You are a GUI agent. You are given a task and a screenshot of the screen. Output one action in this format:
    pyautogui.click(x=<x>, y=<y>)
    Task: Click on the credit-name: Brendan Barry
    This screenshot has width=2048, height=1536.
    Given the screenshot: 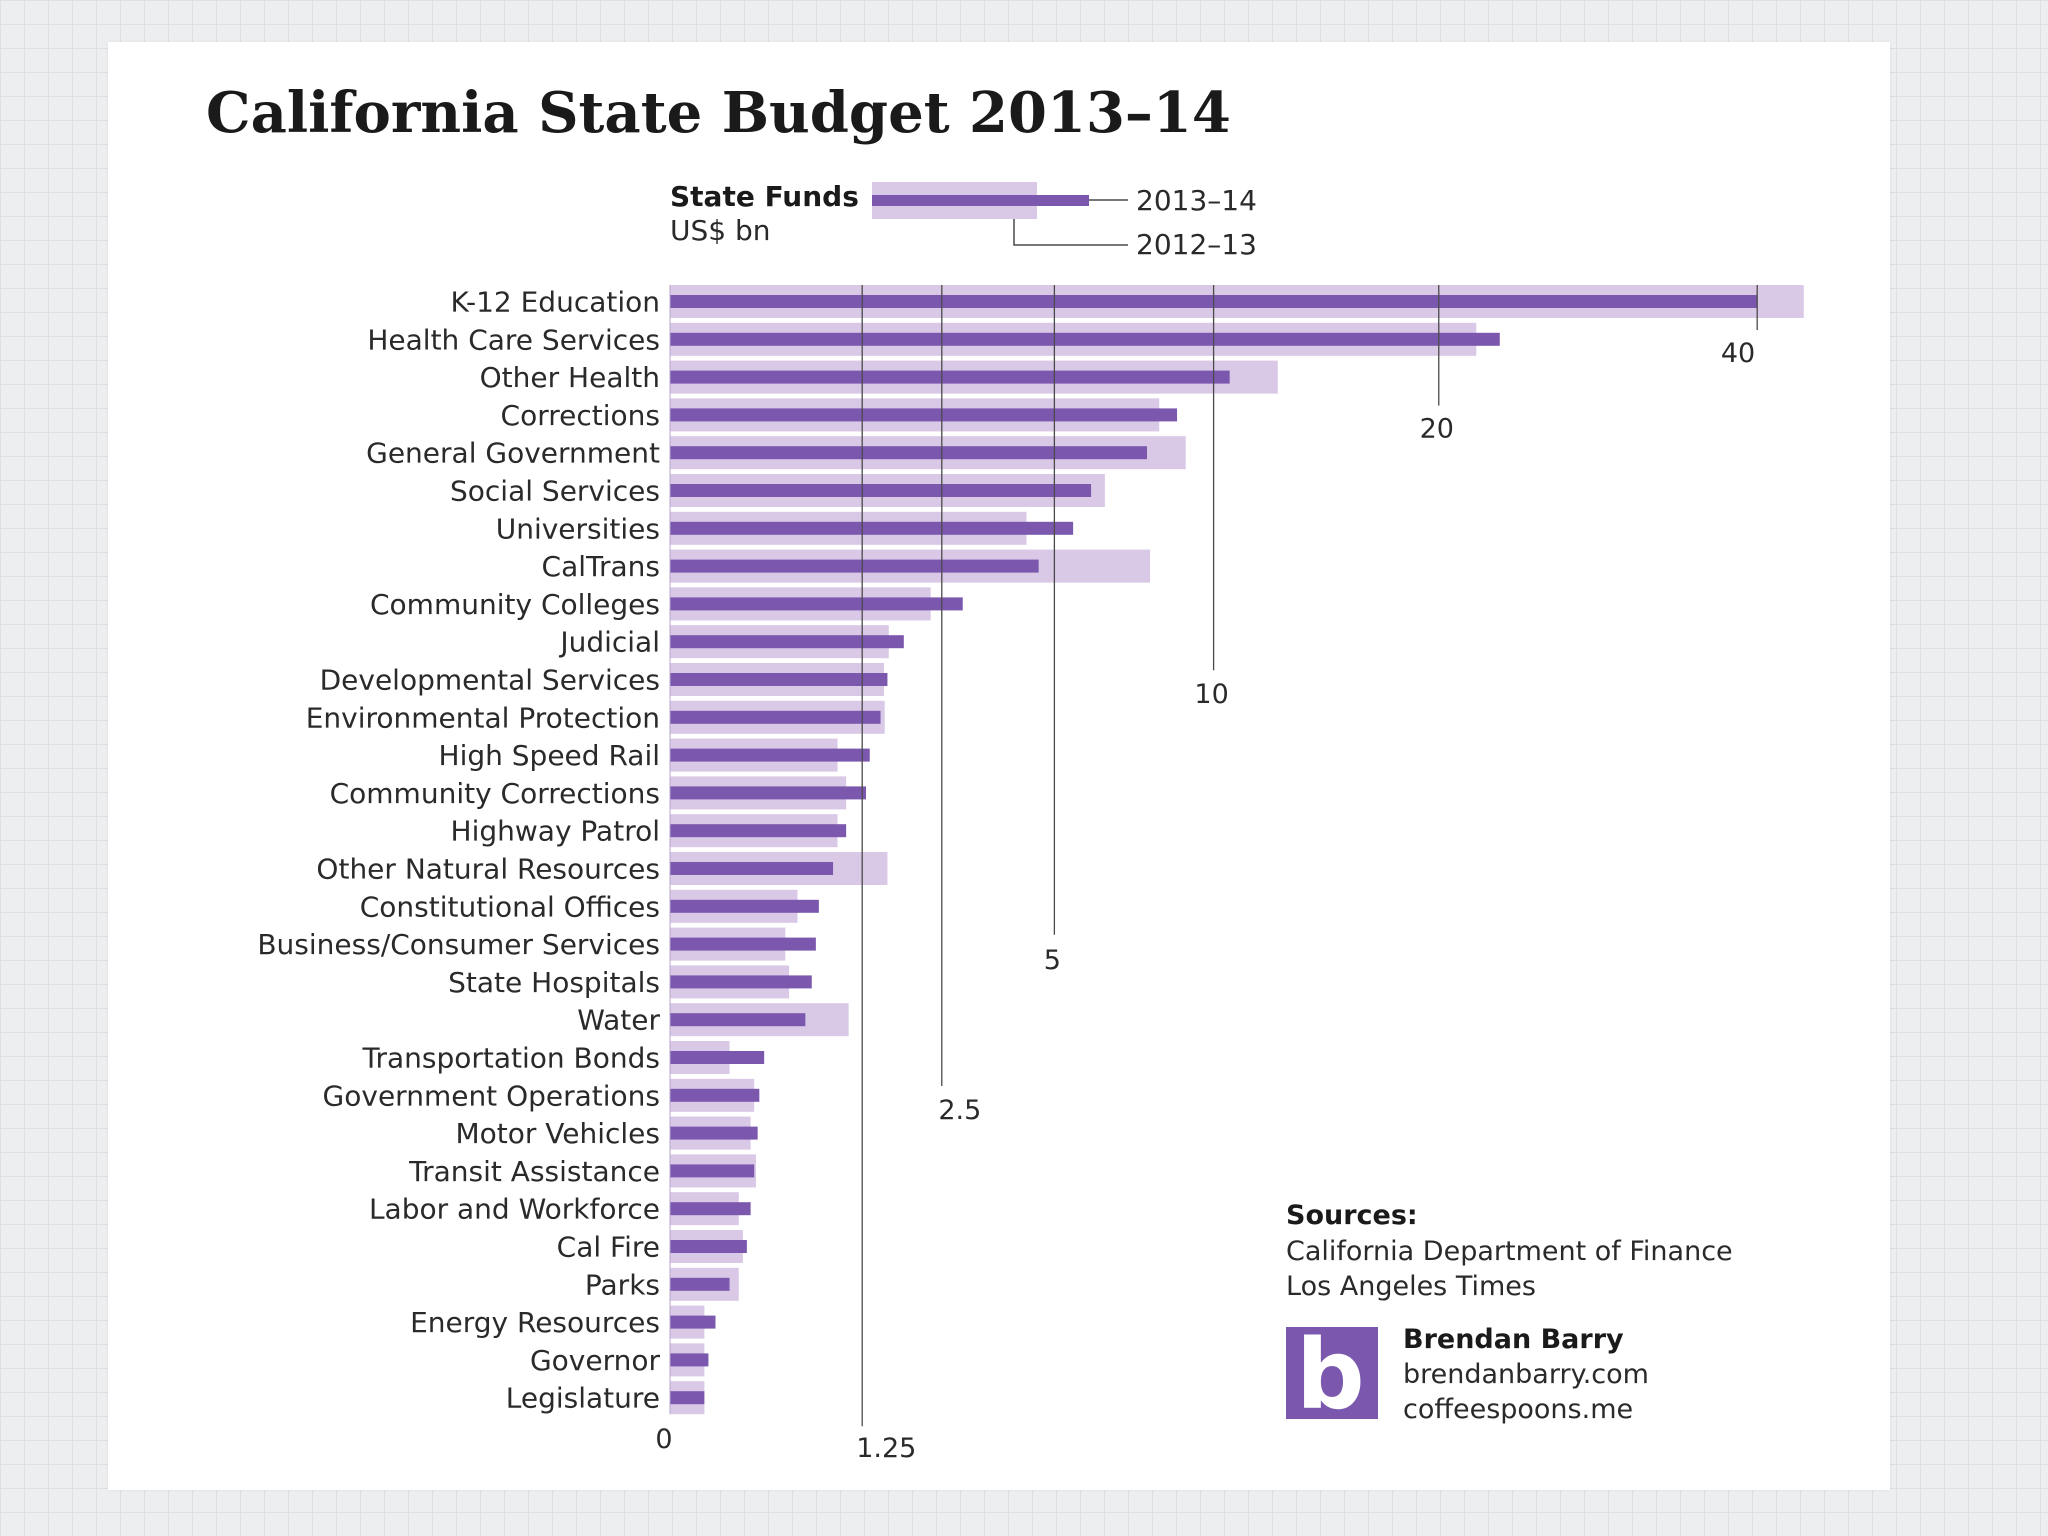 What is the action you would take?
    pyautogui.click(x=1513, y=1339)
    